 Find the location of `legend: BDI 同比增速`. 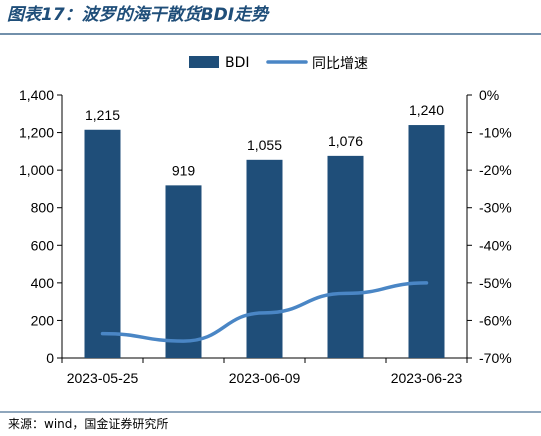

legend: BDI 同比增速 is located at coordinates (278, 63).